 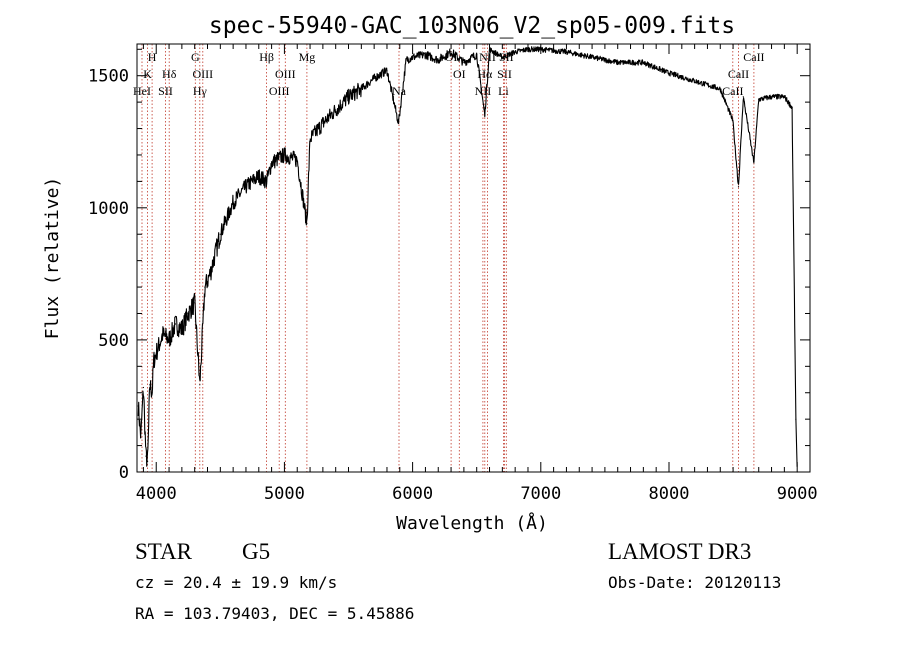 I want to click on x-tick-label: 6000, so click(x=412, y=494).